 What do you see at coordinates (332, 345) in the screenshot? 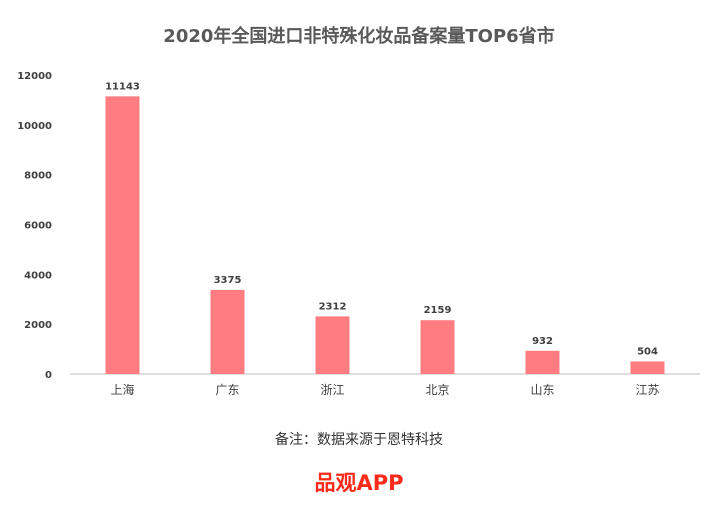
I see `bar-浙江` at bounding box center [332, 345].